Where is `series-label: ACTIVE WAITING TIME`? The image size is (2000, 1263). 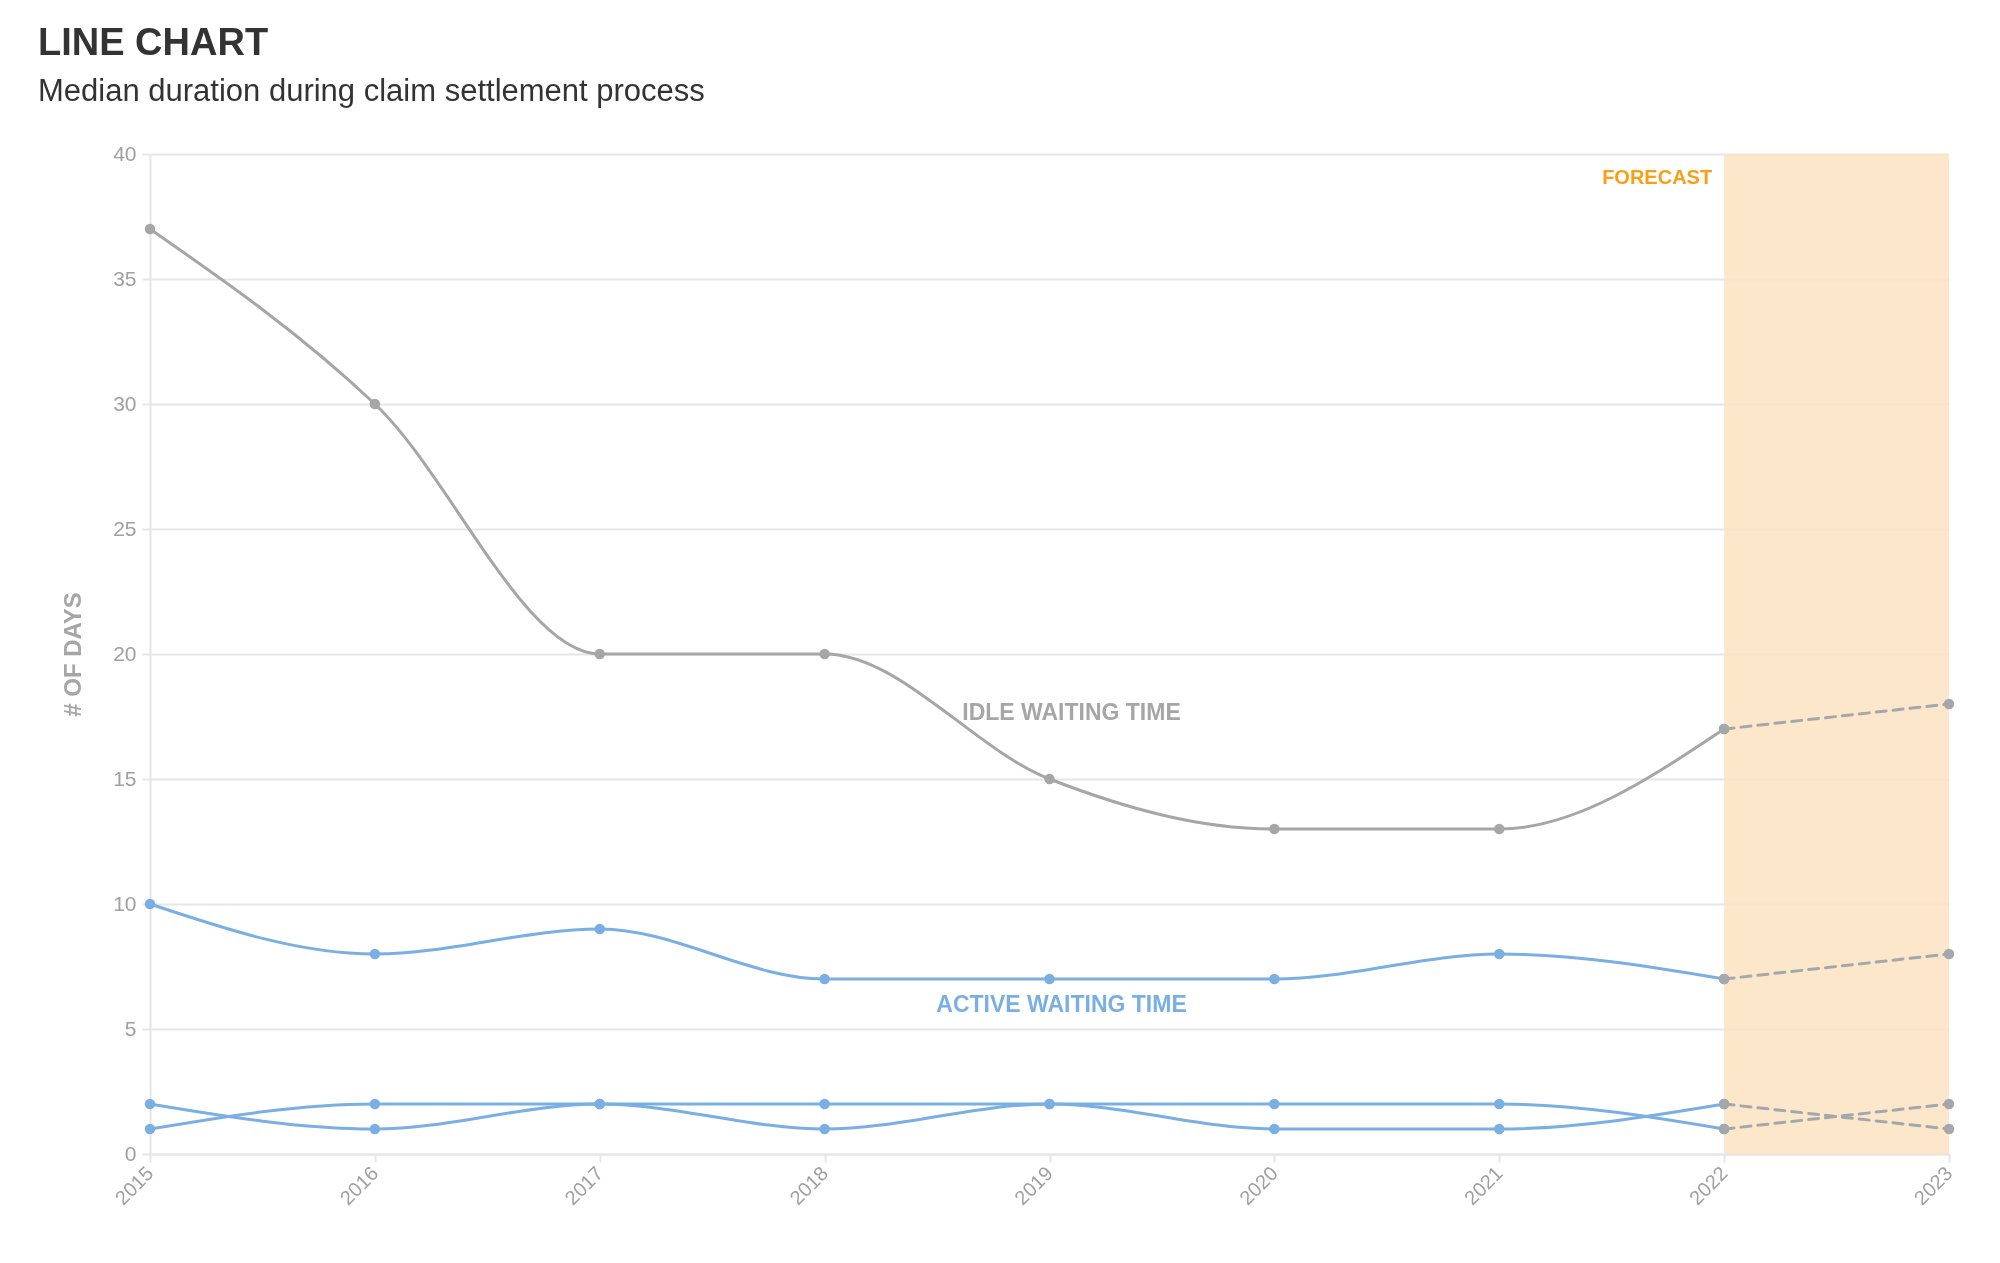
series-label: ACTIVE WAITING TIME is located at coordinates (1061, 1004).